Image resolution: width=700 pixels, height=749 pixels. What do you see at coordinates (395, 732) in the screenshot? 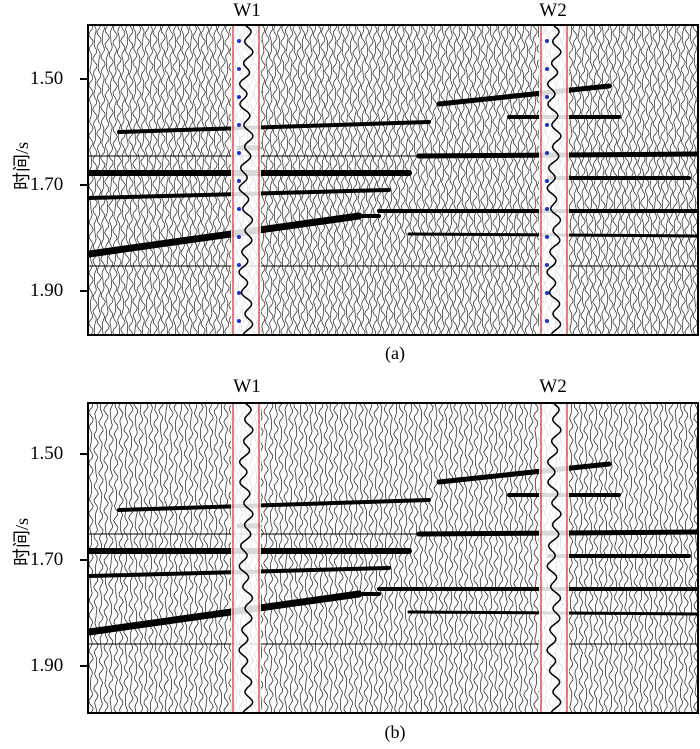
I see `caption-b: (b)` at bounding box center [395, 732].